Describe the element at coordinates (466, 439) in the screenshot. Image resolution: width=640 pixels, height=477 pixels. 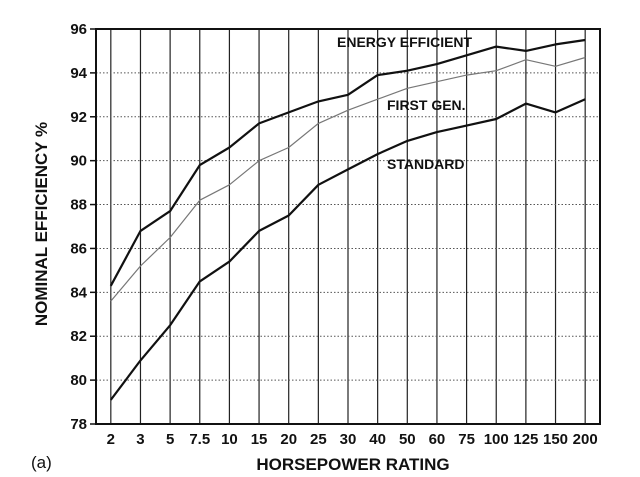
I see `x-tick-label: 75` at that location.